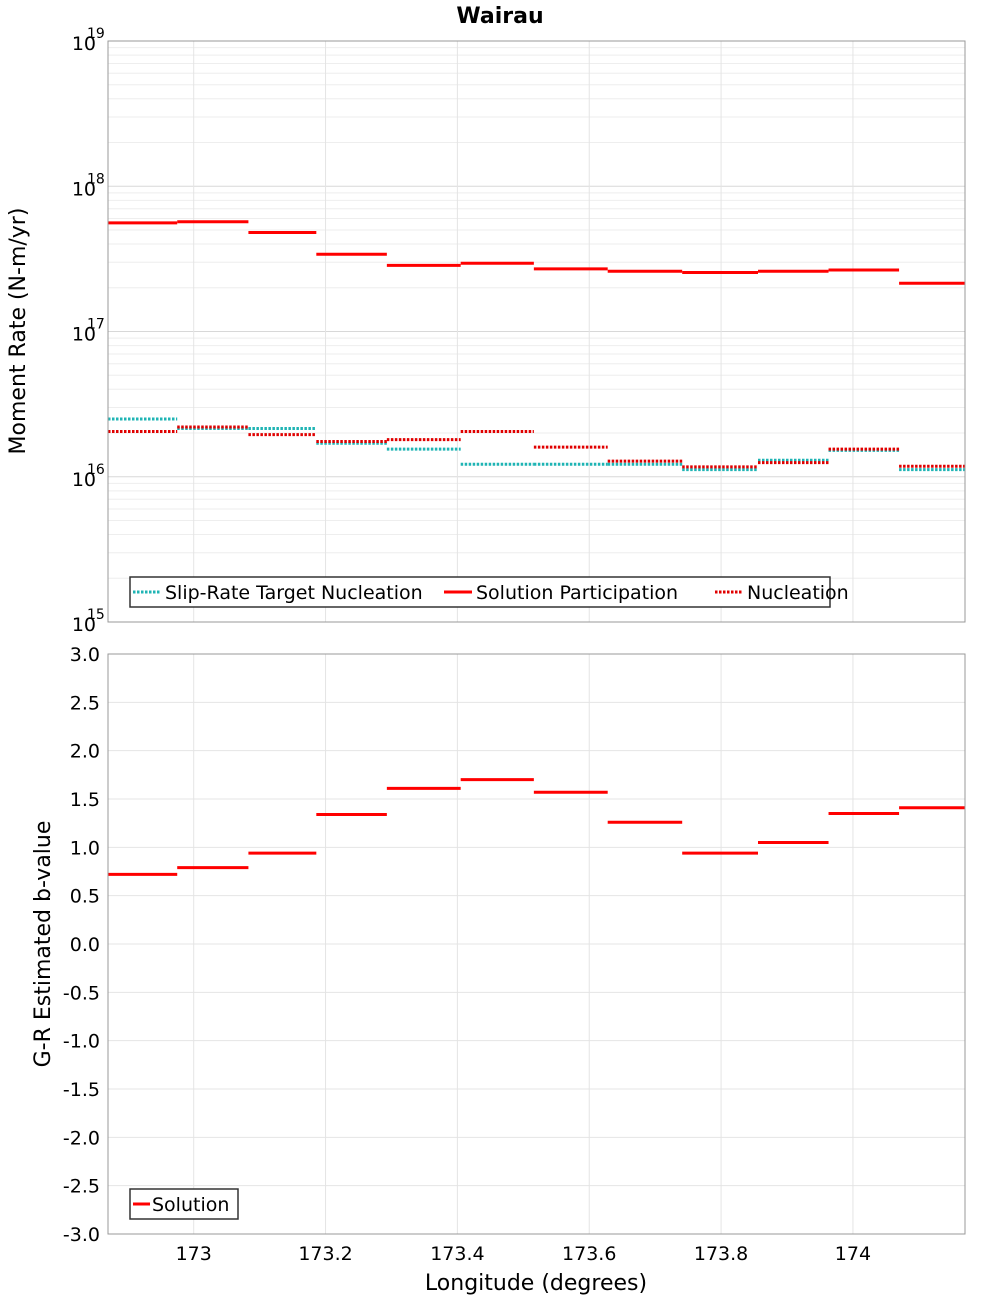 This screenshot has width=1000, height=1300. What do you see at coordinates (194, 1254) in the screenshot?
I see `x-tick-label: 173` at bounding box center [194, 1254].